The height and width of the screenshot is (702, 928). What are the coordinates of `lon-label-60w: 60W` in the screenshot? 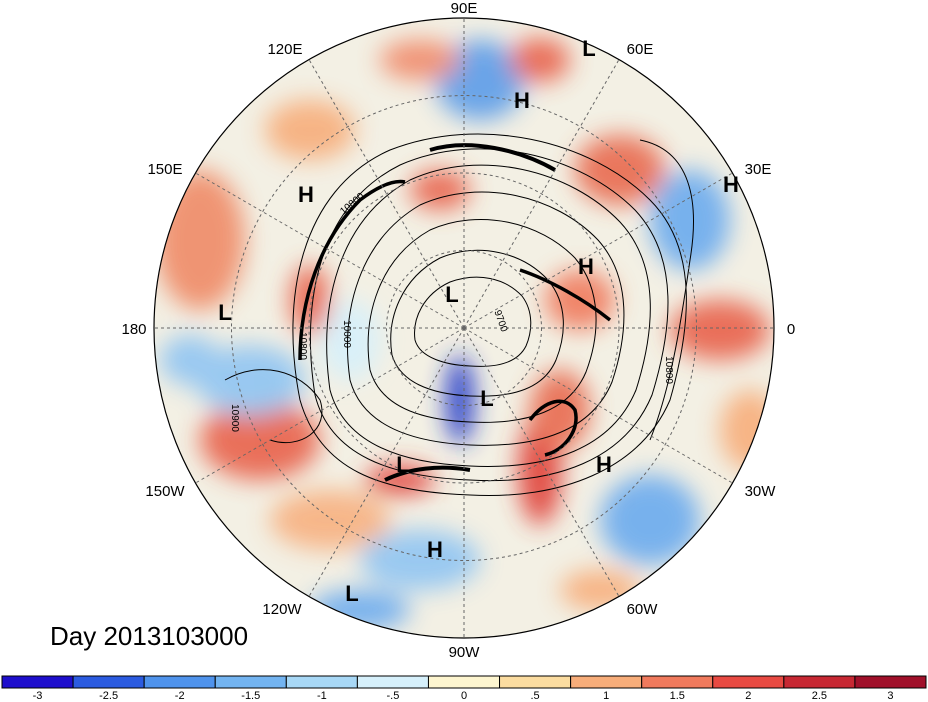 It's located at (643, 609).